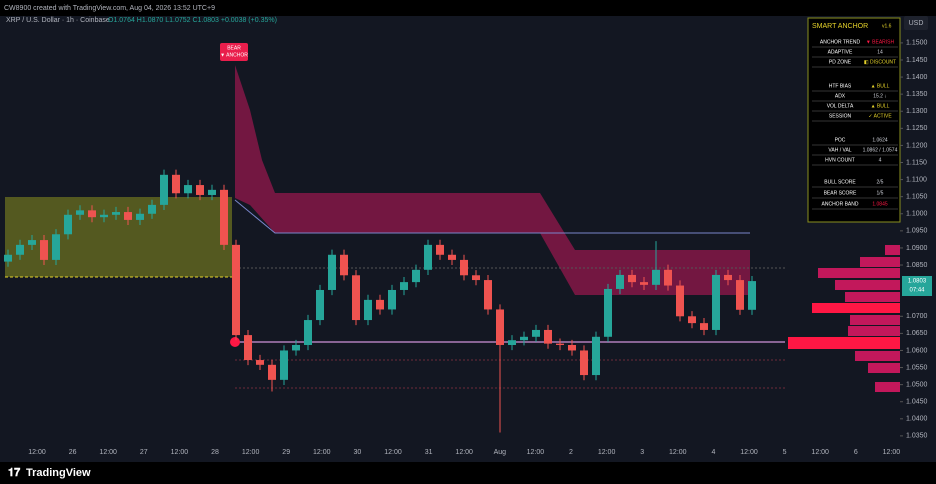 This screenshot has width=936, height=484. What do you see at coordinates (840, 160) in the screenshot?
I see `panel-key: HVN COUNT` at bounding box center [840, 160].